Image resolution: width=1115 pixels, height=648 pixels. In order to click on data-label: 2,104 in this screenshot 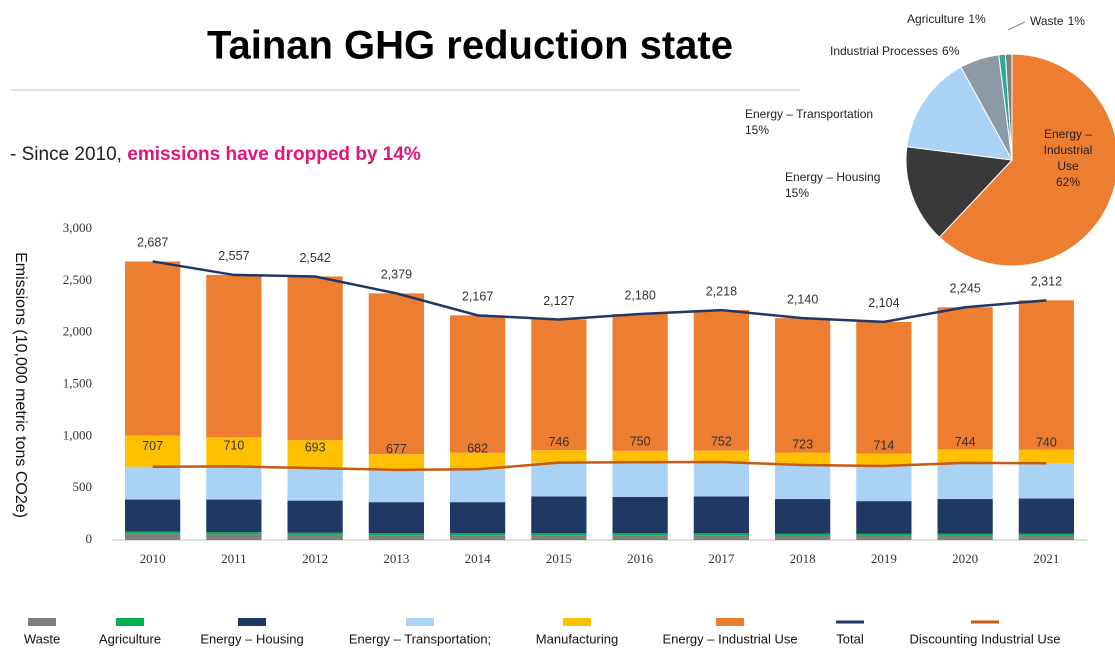, I will do `click(883, 303)`.